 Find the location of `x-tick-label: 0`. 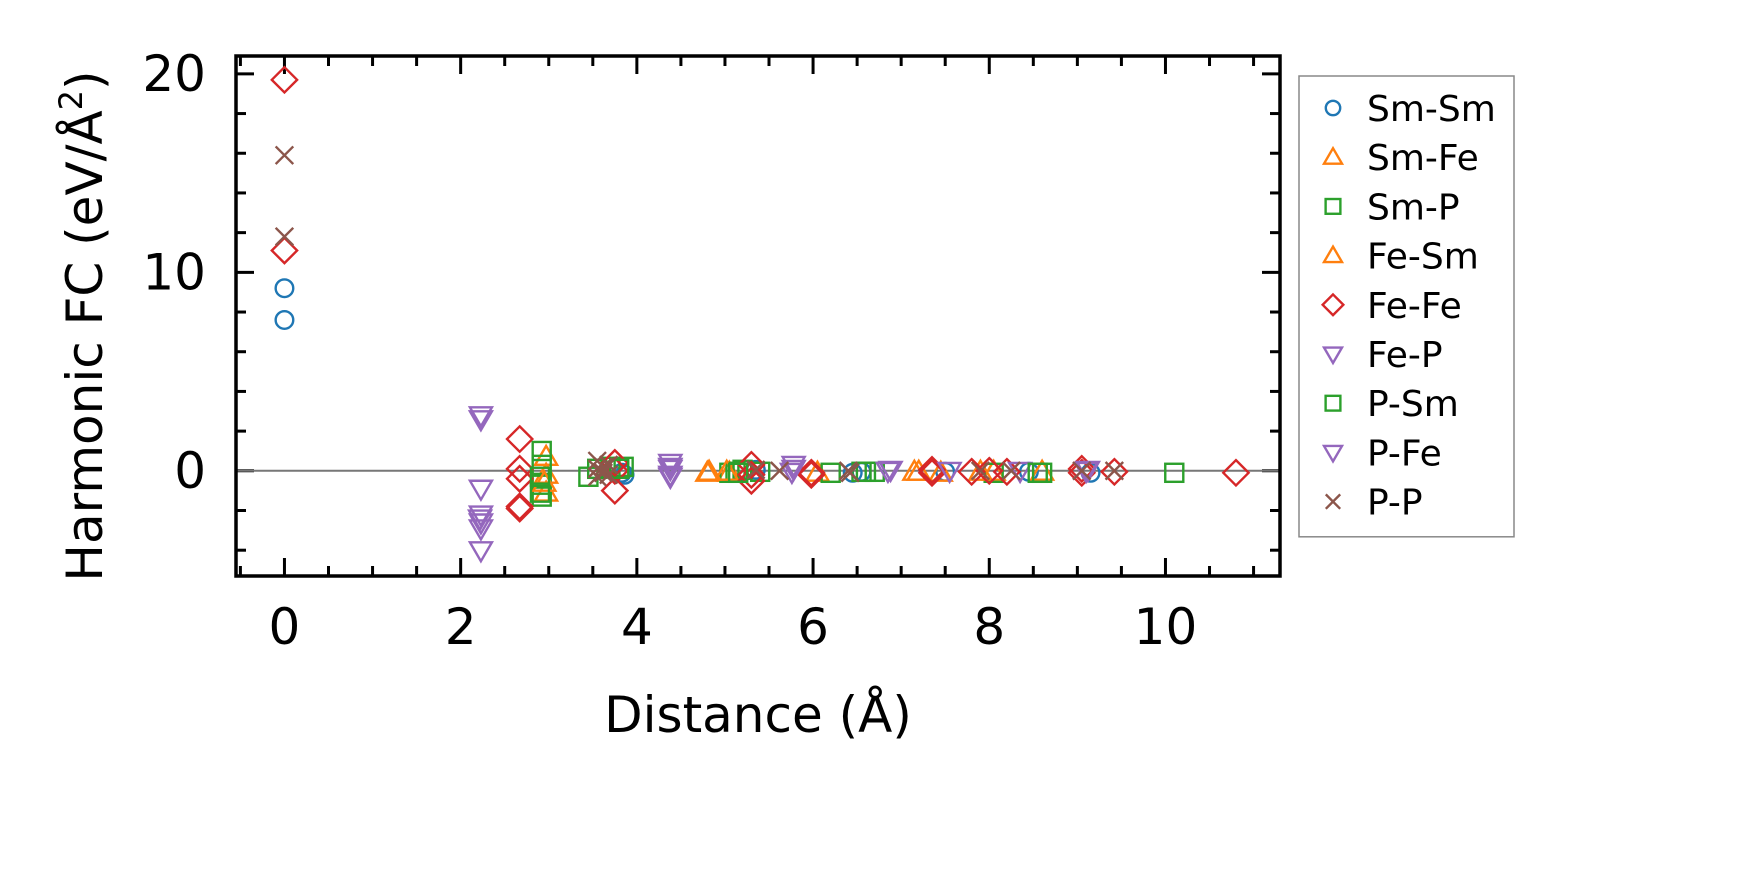

x-tick-label: 0 is located at coordinates (285, 627).